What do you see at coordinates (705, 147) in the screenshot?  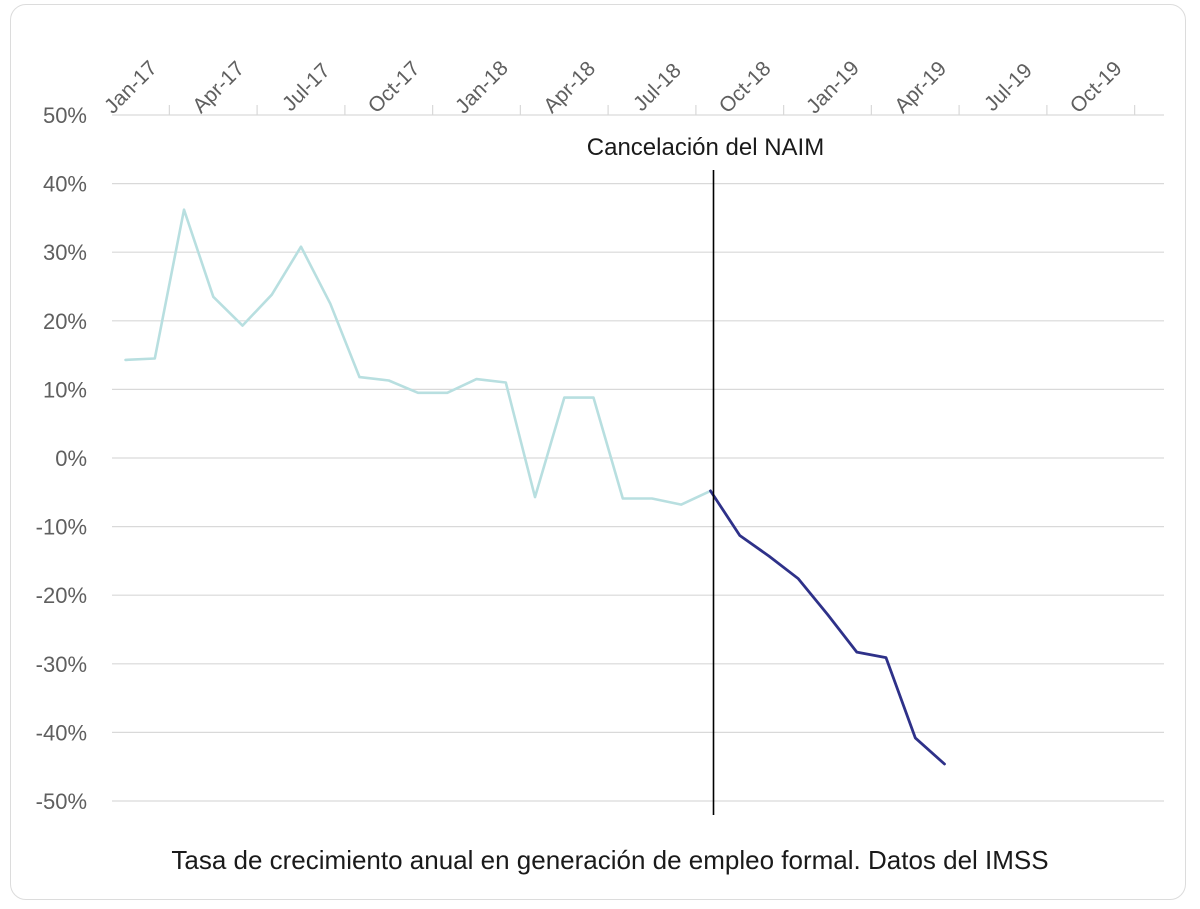 I see `annotation-label: Cancelación del NAIM` at bounding box center [705, 147].